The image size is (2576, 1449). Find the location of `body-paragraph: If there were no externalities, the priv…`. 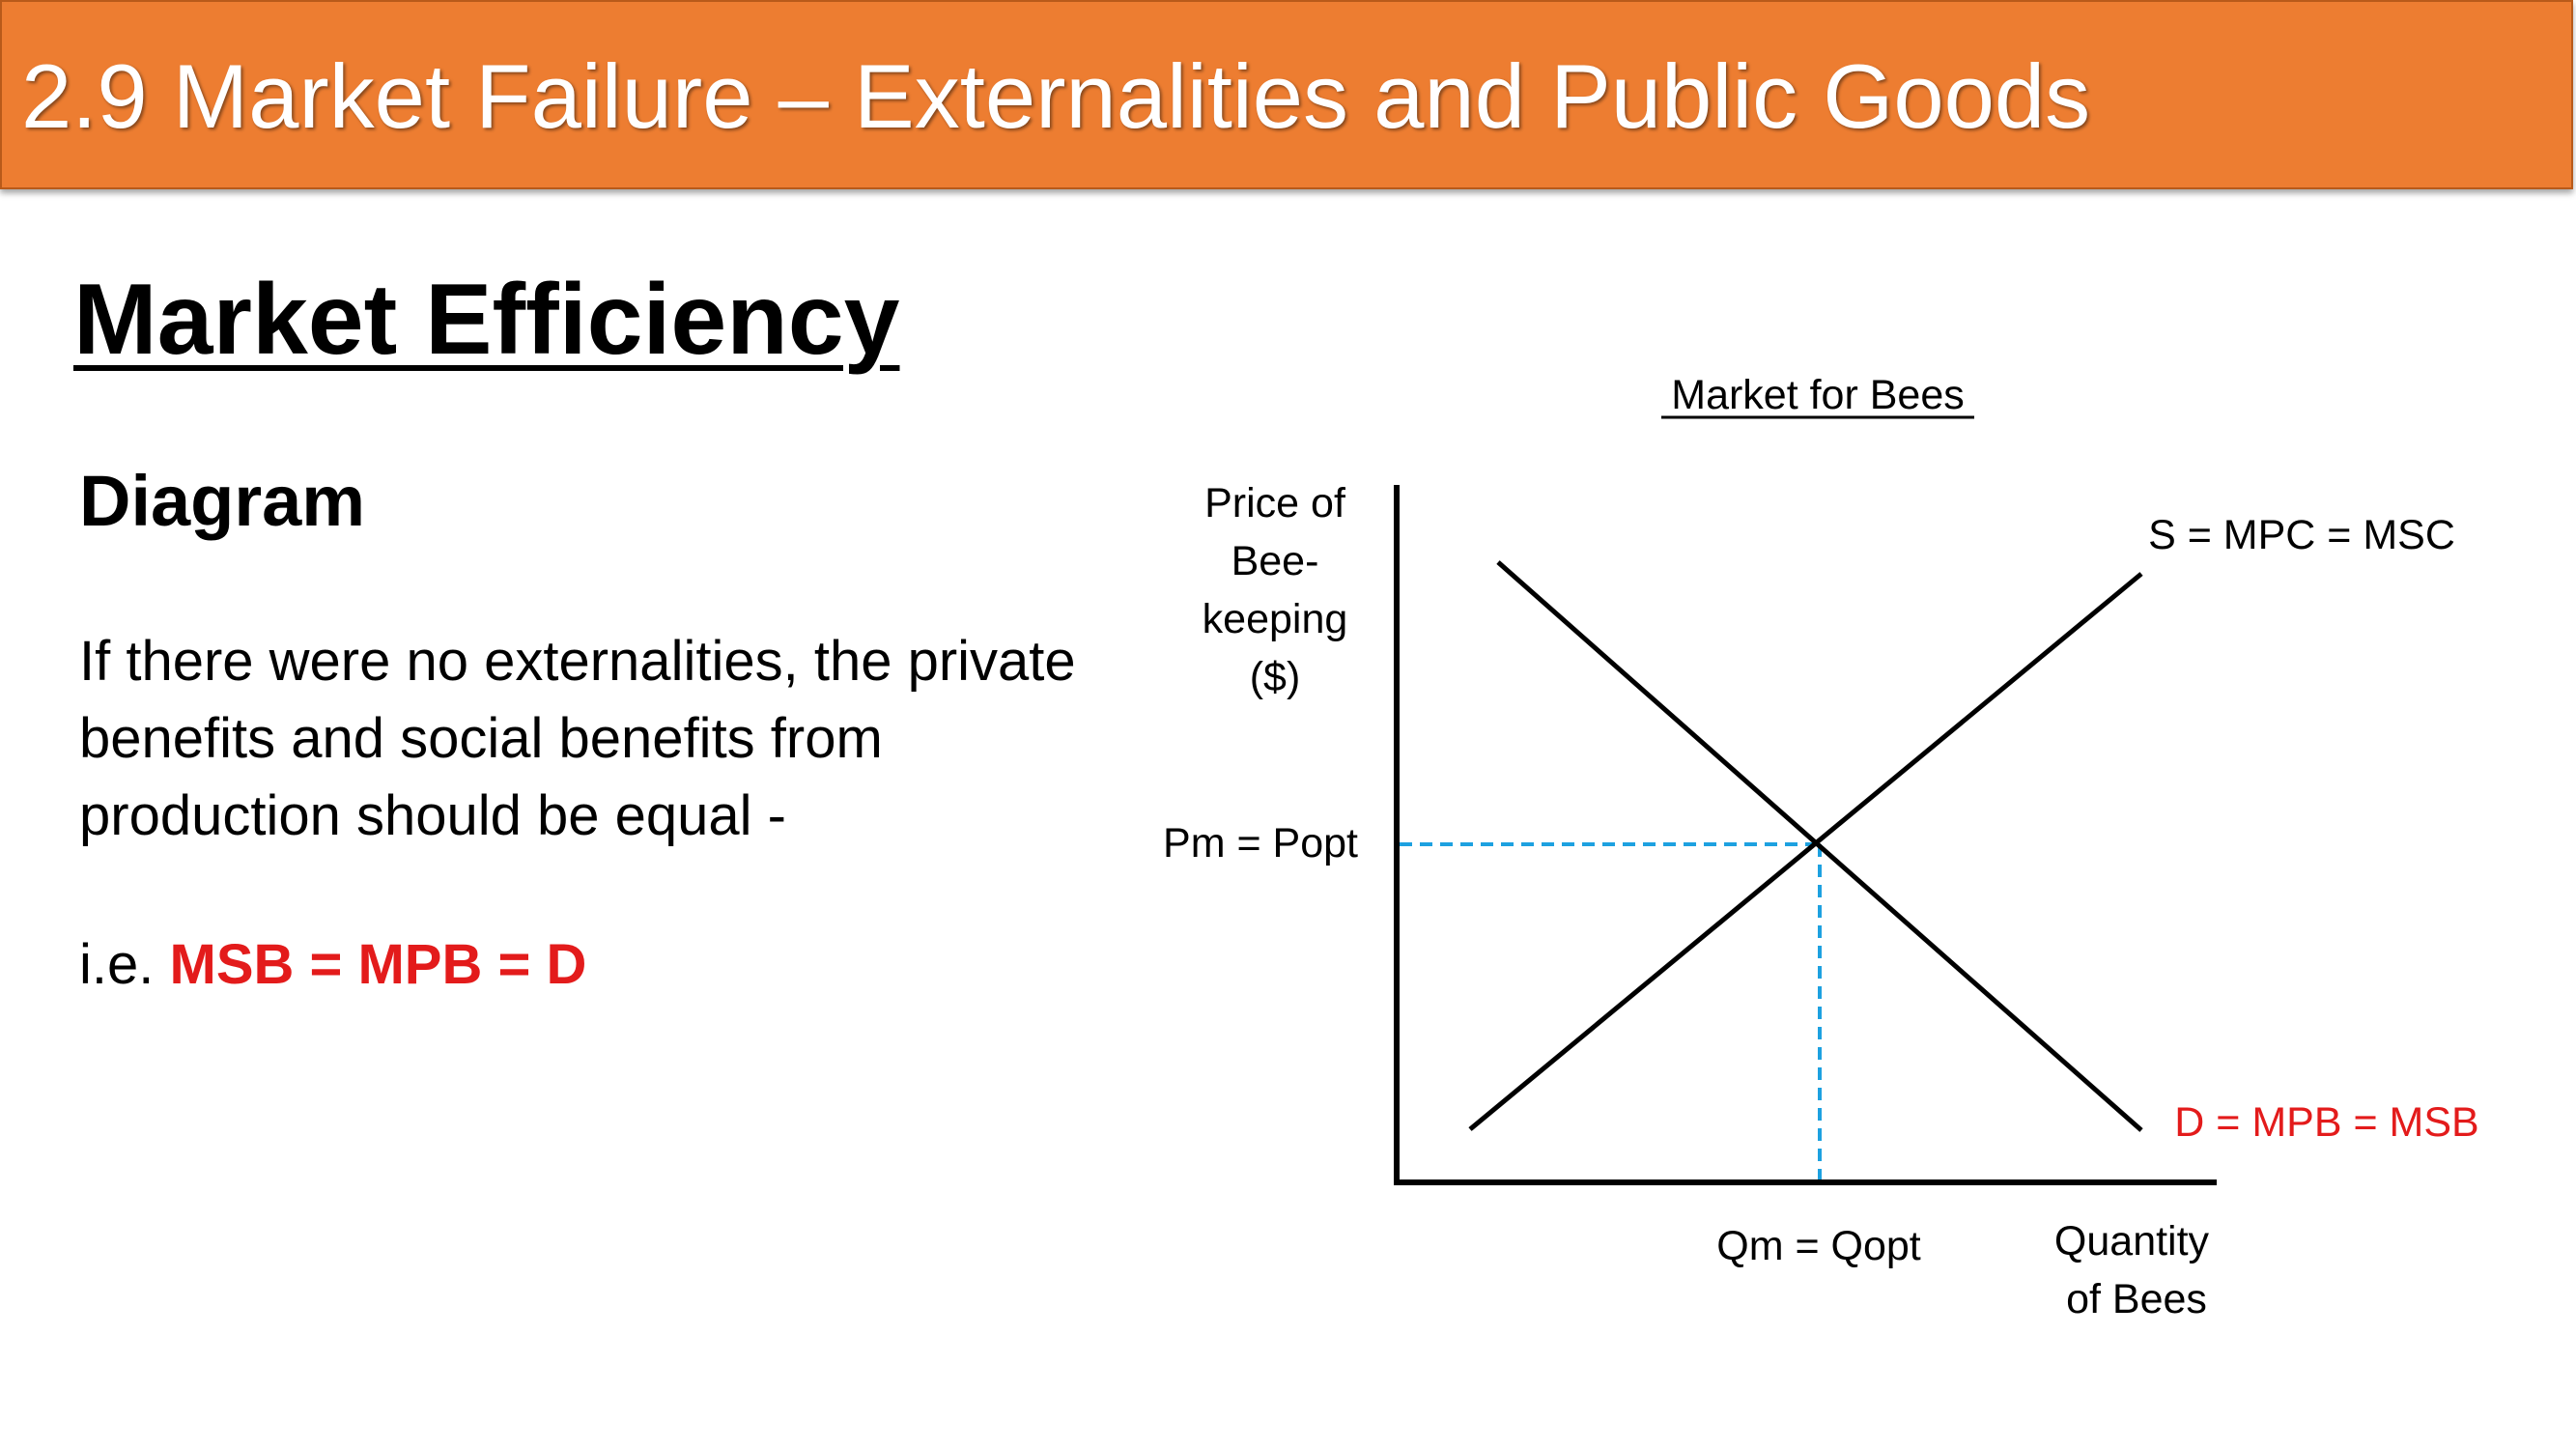

body-paragraph: If there were no externalities, the priv… is located at coordinates (577, 738).